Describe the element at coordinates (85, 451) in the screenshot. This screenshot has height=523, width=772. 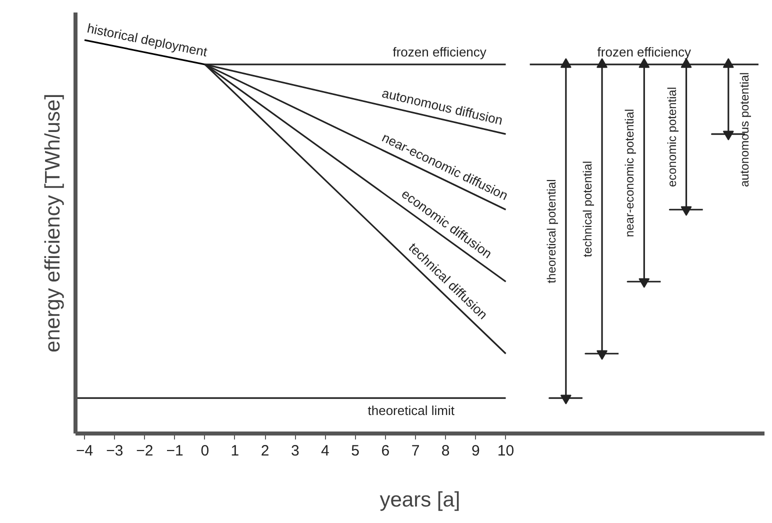
I see `x-tick-label: −4` at that location.